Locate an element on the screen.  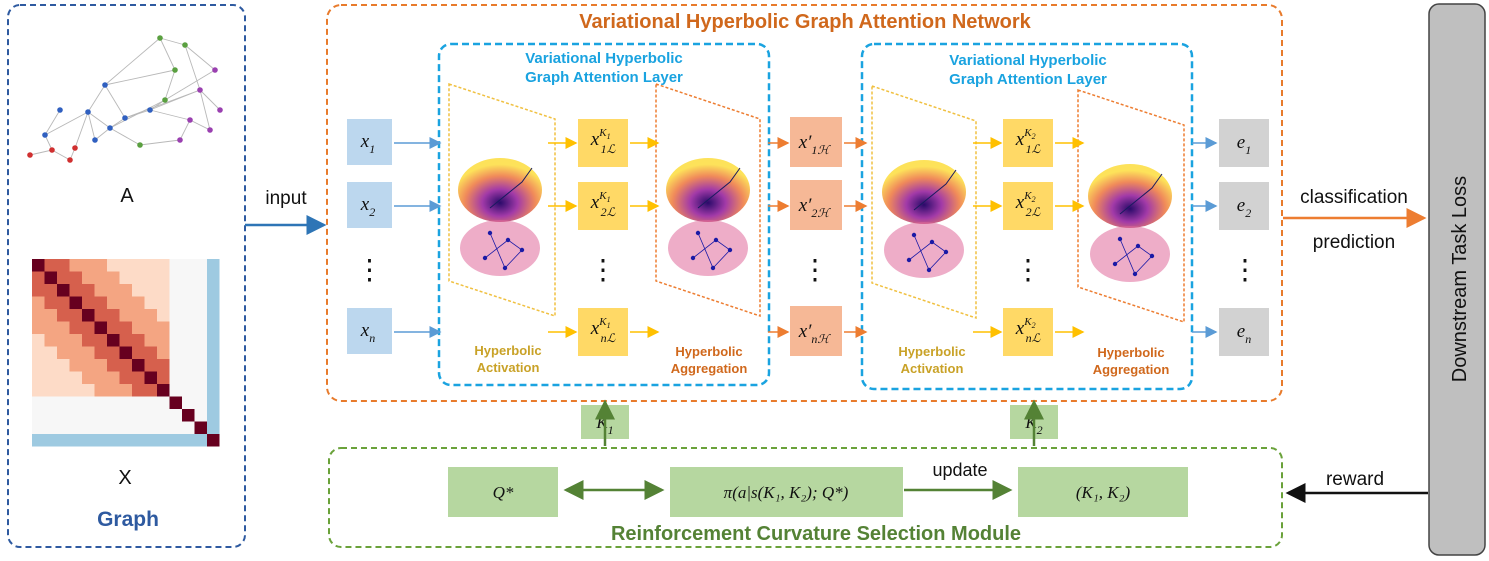
middle-node-4-space: ℋ is located at coordinates (824, 339).